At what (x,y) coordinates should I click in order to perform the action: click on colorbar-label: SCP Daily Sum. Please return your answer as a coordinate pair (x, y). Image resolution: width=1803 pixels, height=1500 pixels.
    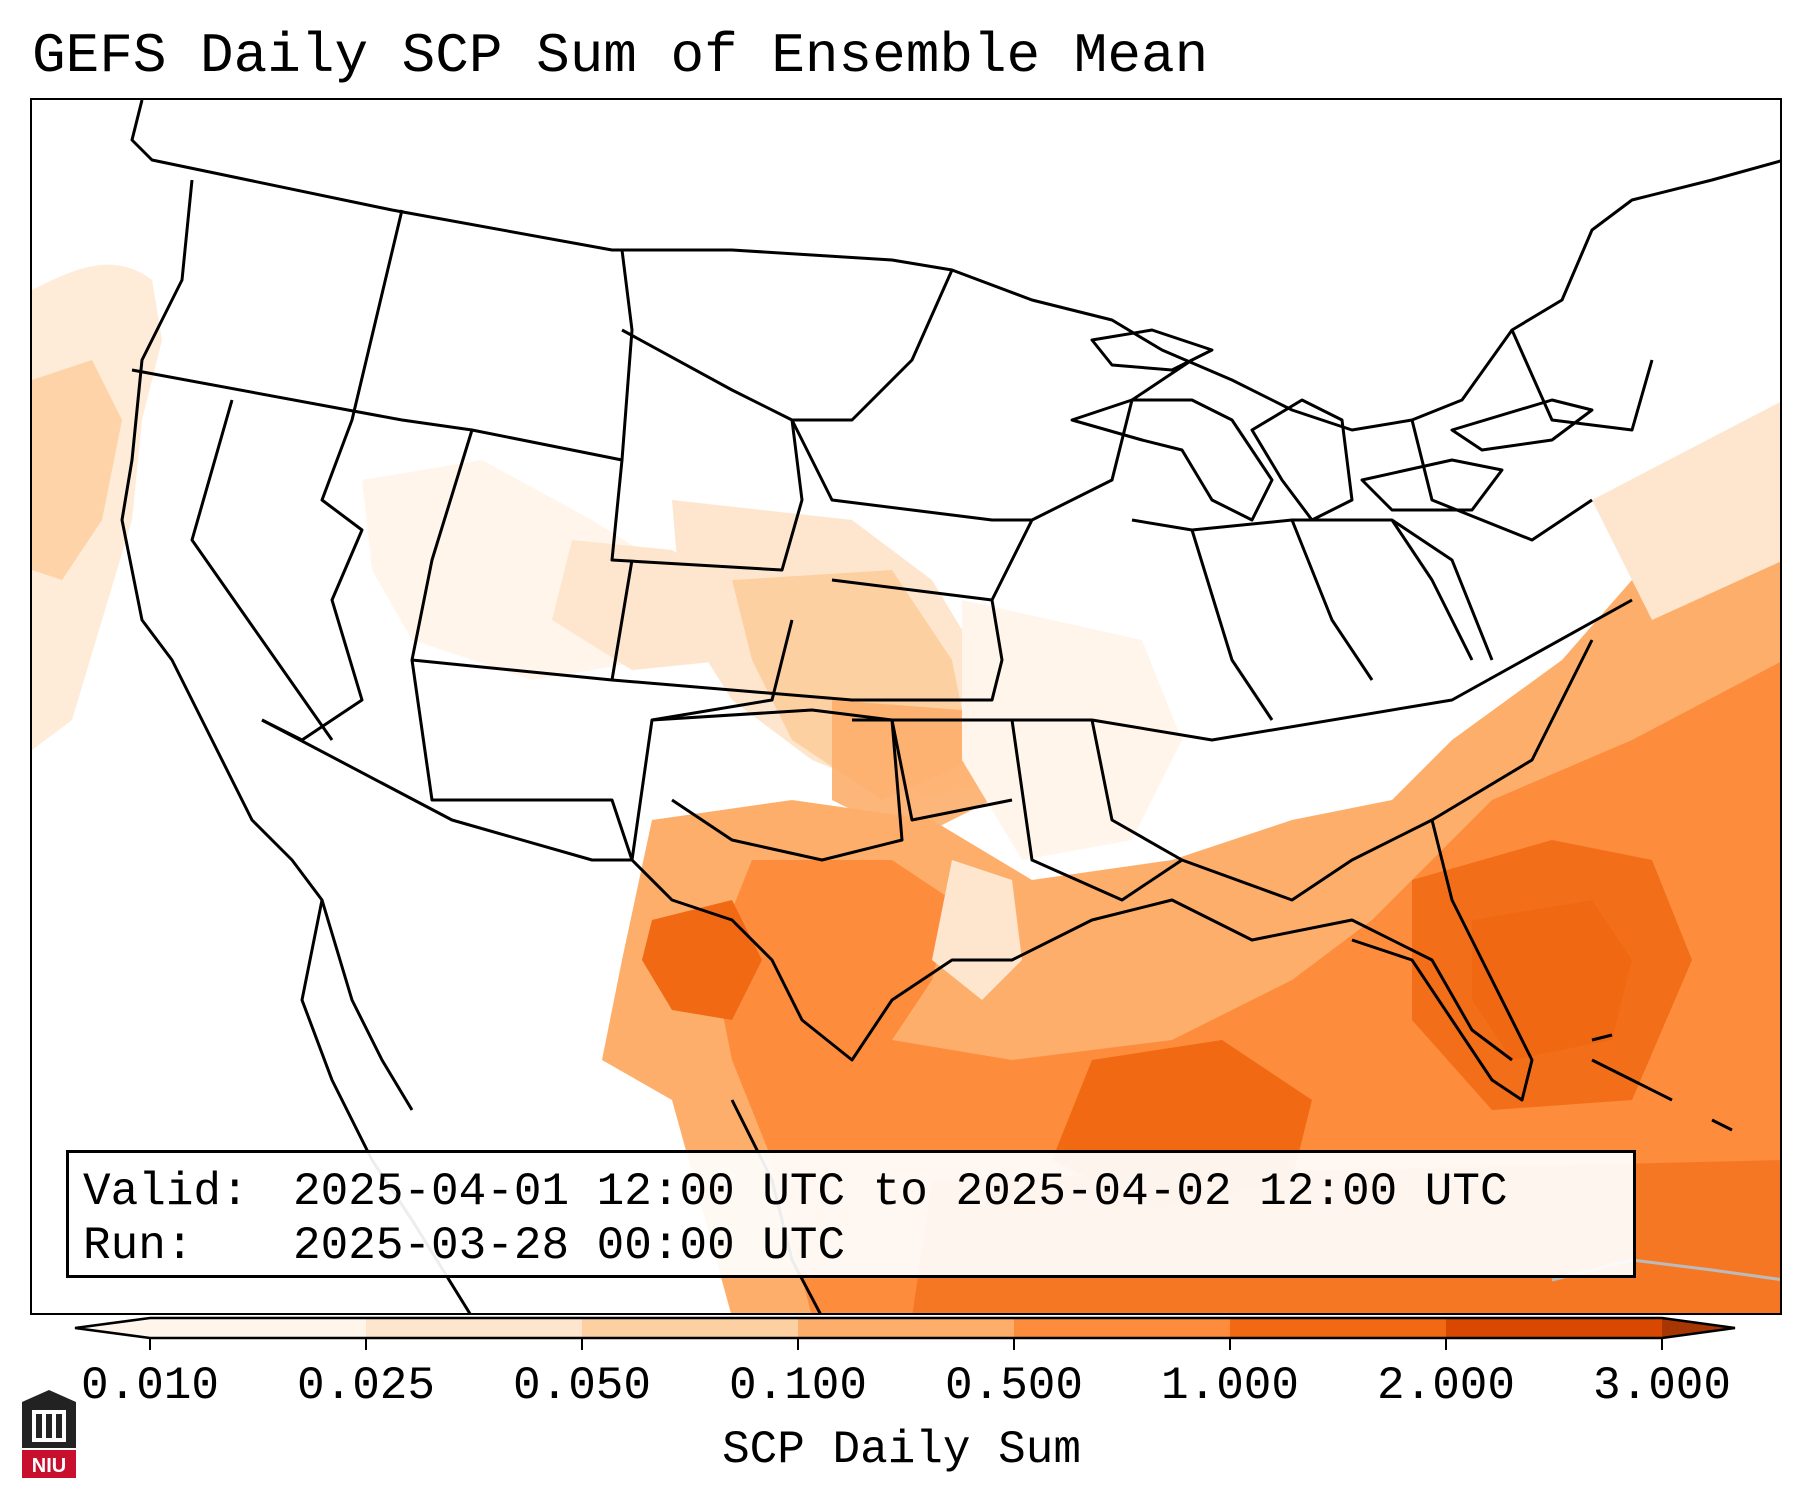
    Looking at the image, I should click on (901, 1450).